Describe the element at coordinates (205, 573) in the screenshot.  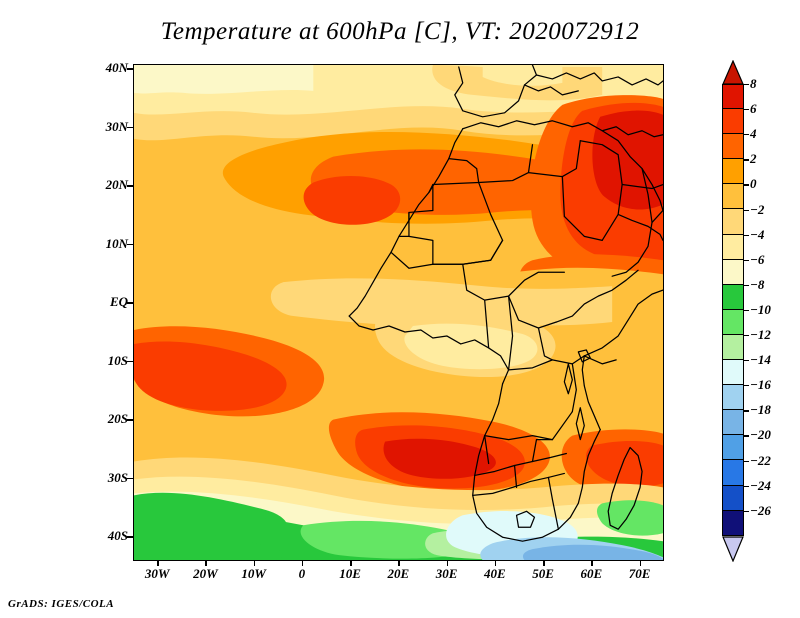
I see `x-tick-label: 20W` at that location.